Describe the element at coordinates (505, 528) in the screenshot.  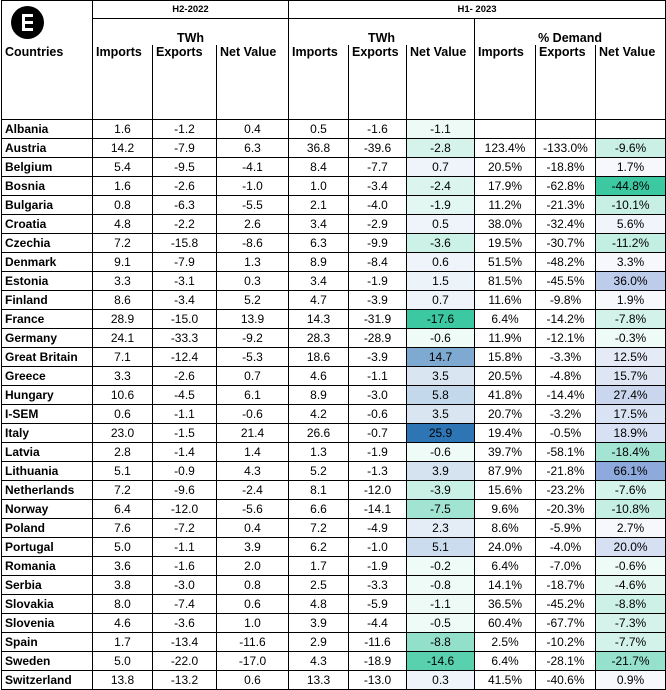
I see `imports-pct-demand: 8.6%` at that location.